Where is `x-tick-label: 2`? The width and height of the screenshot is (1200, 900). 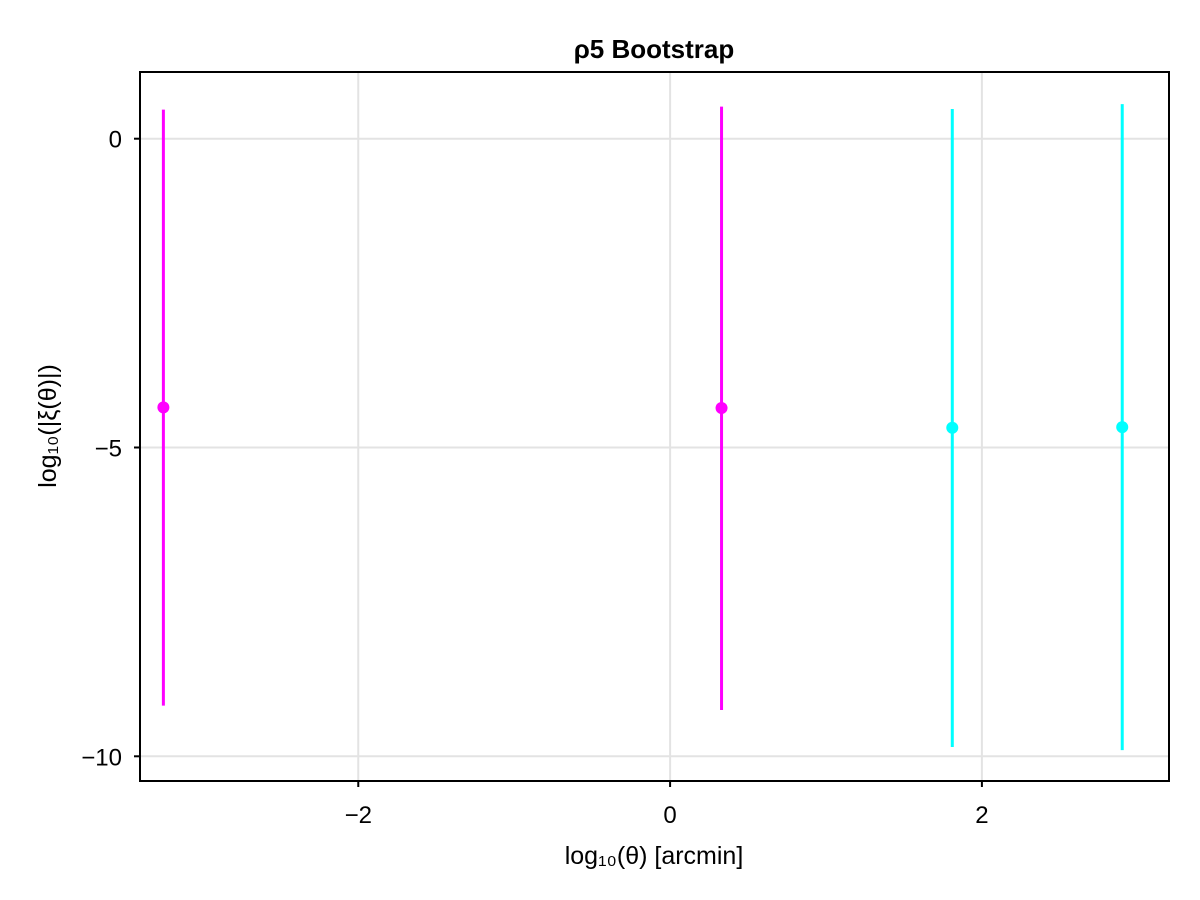
x-tick-label: 2 is located at coordinates (981, 815).